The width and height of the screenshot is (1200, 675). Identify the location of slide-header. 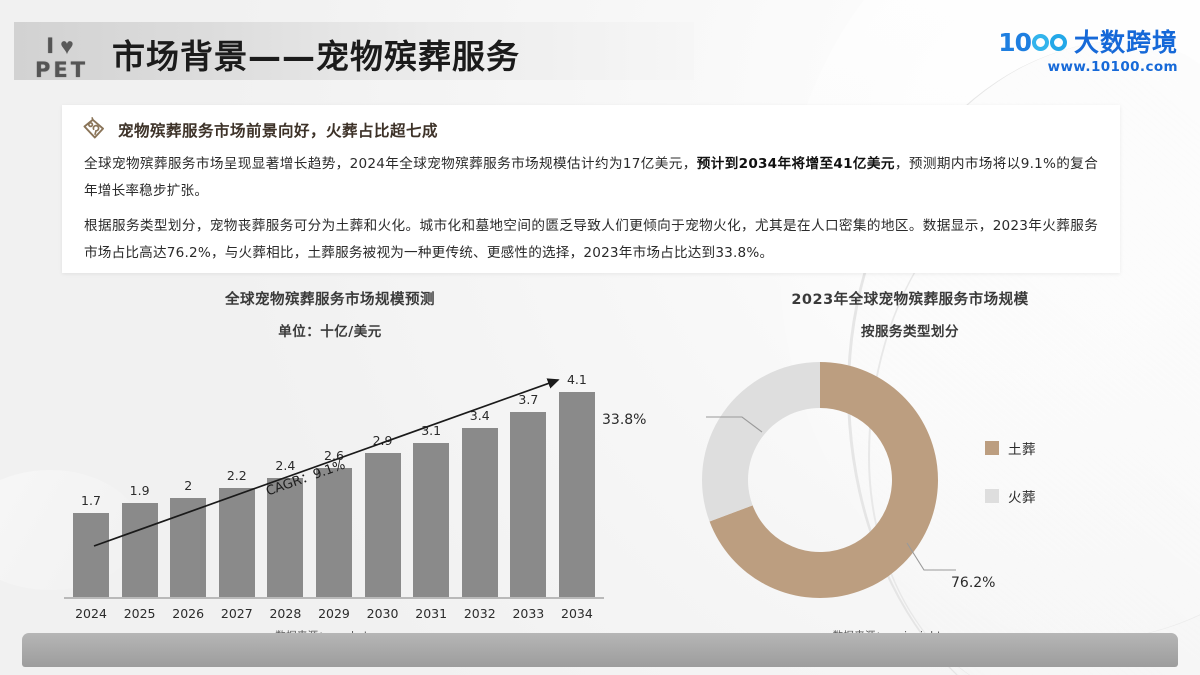
(600, 51).